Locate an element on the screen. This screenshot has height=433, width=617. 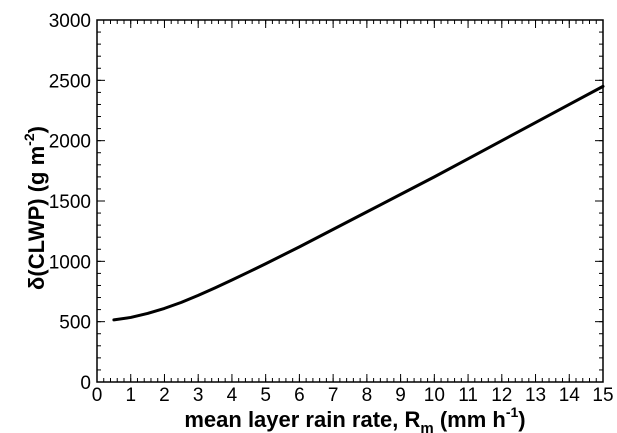
x-axis-title-unit: (mm h is located at coordinates (470, 419).